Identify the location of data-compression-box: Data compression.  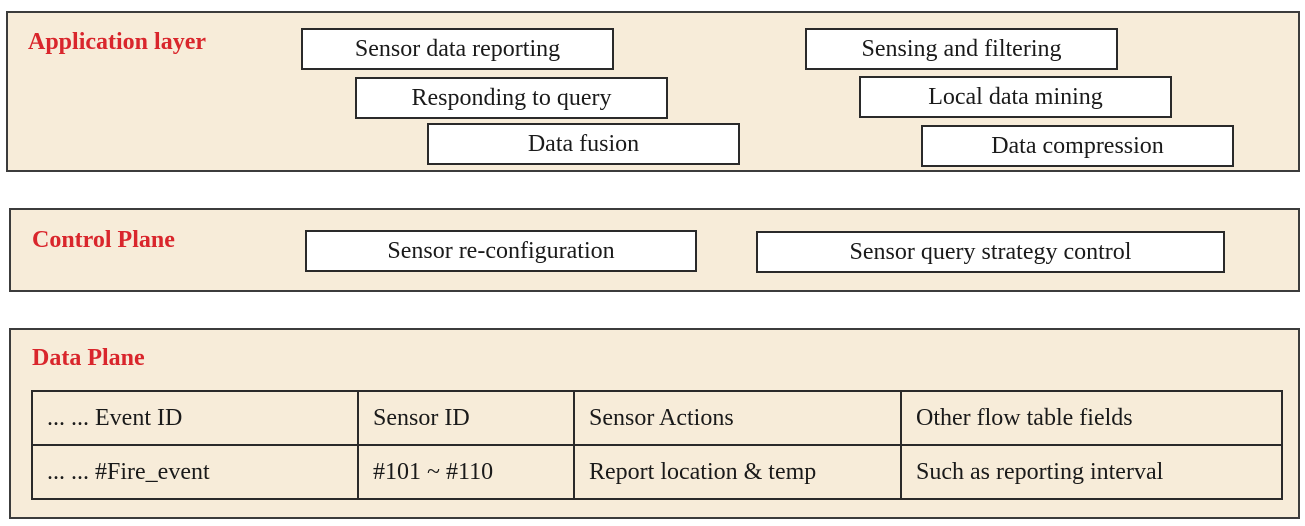
(1077, 146).